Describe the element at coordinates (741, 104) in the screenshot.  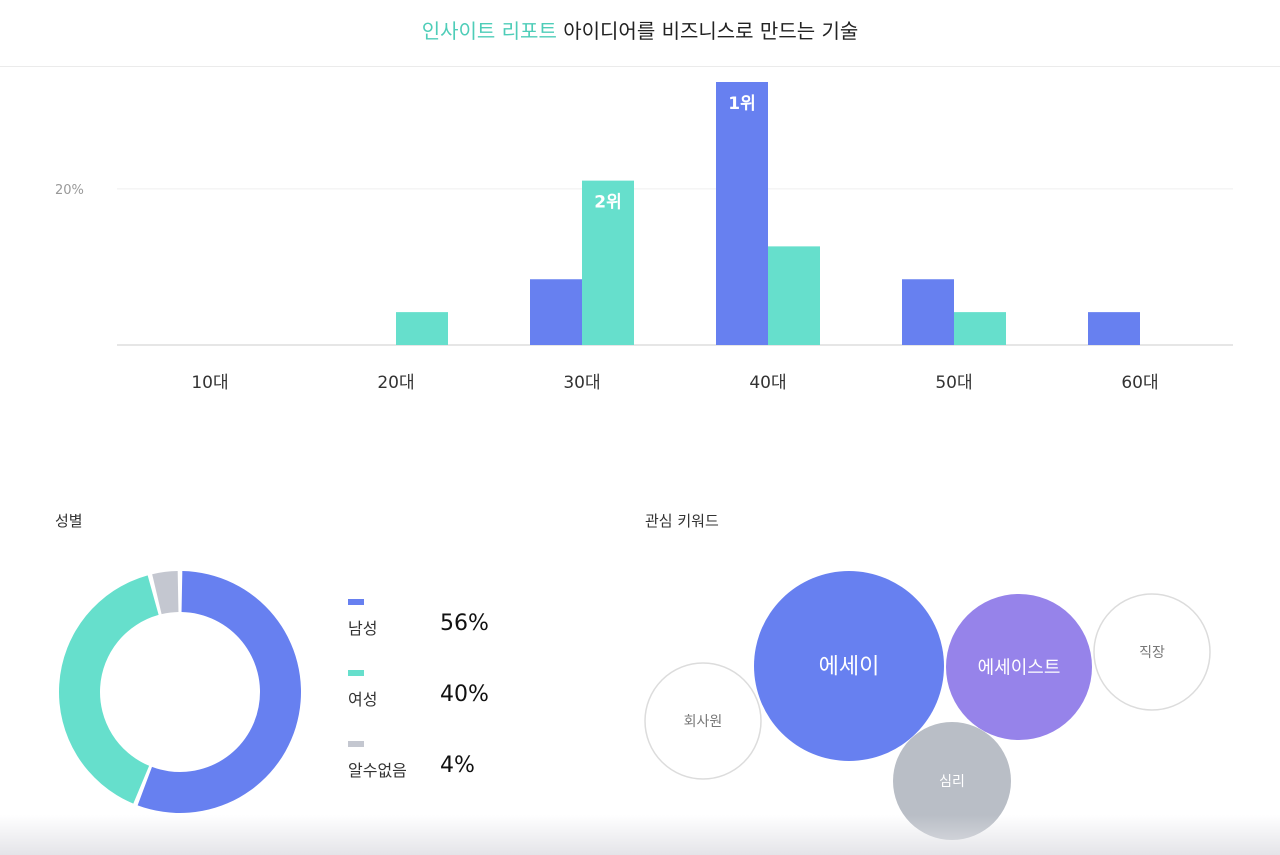
I see `rank-label: 1위` at that location.